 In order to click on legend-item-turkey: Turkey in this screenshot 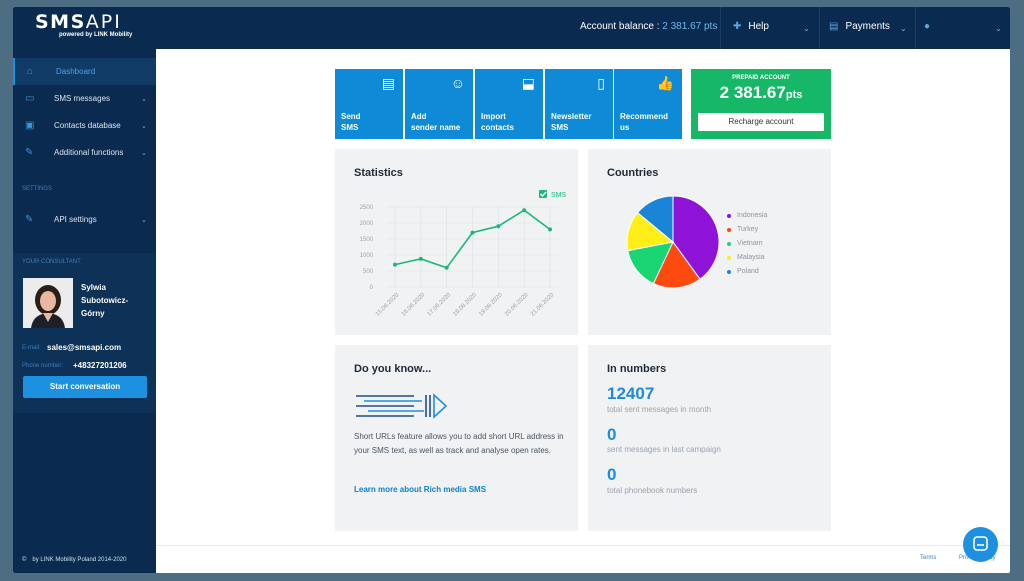, I will do `click(742, 229)`.